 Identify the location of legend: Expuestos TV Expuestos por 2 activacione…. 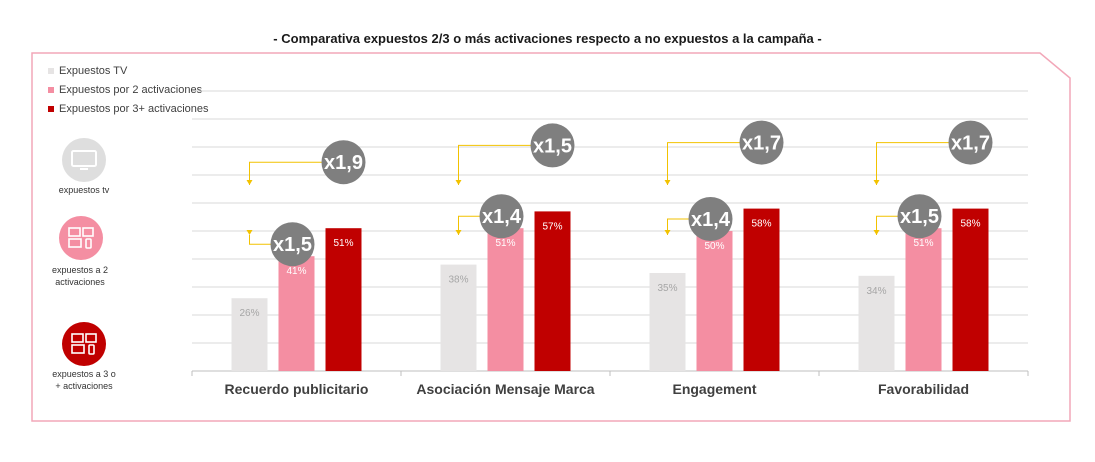
(128, 89).